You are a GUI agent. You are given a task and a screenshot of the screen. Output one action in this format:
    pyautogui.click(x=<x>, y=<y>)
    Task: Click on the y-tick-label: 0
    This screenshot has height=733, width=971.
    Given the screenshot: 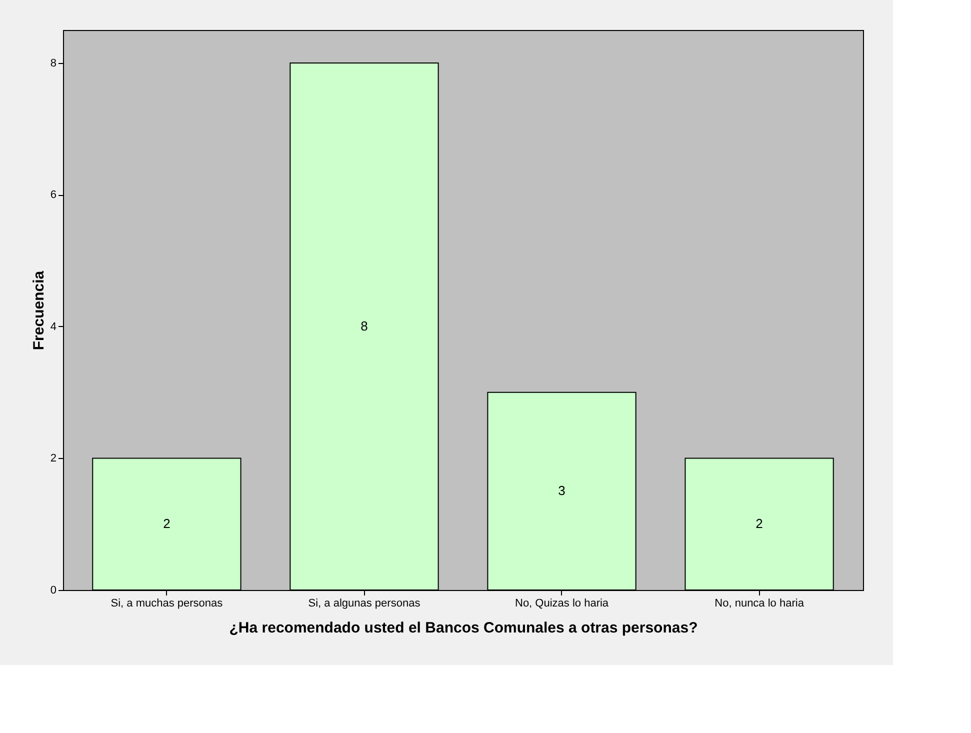 What is the action you would take?
    pyautogui.click(x=53, y=590)
    